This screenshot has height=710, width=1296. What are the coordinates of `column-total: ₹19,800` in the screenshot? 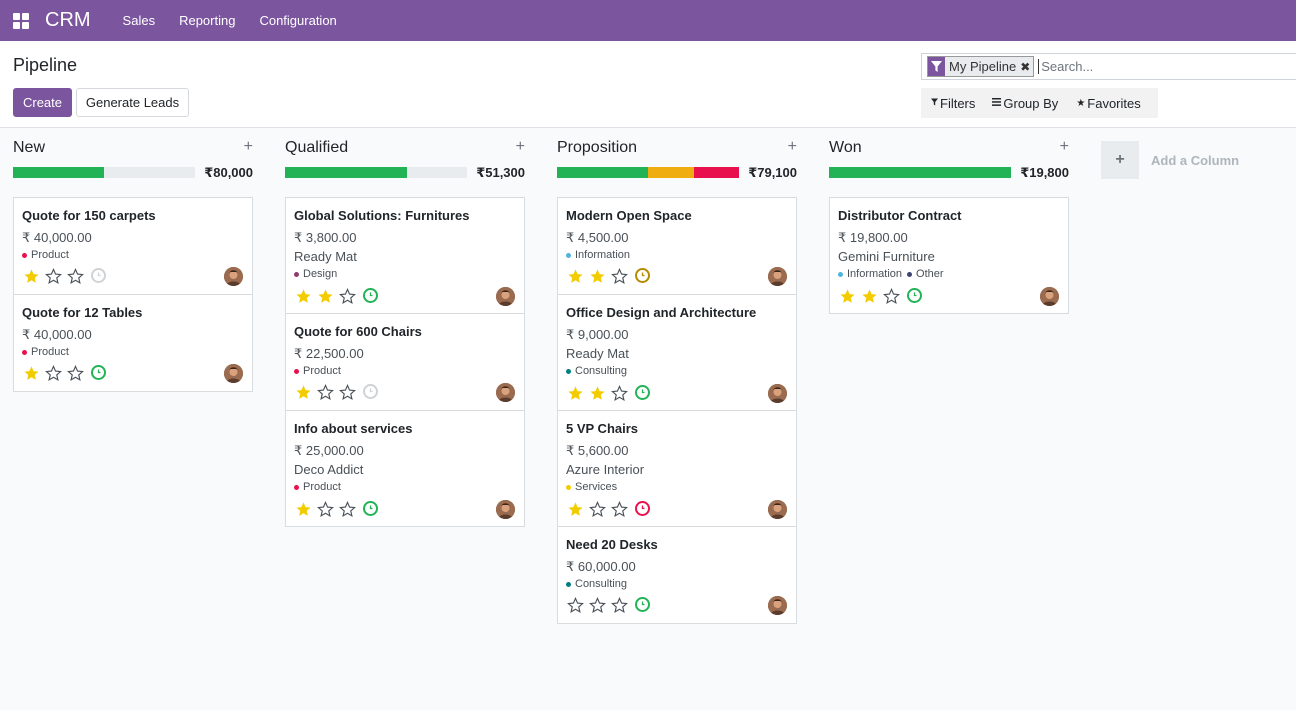 It's located at (1044, 172).